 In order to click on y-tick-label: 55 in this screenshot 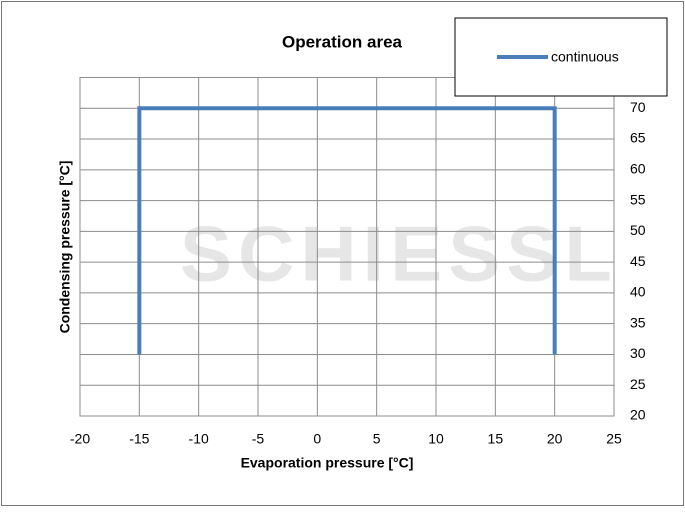, I will do `click(638, 199)`.